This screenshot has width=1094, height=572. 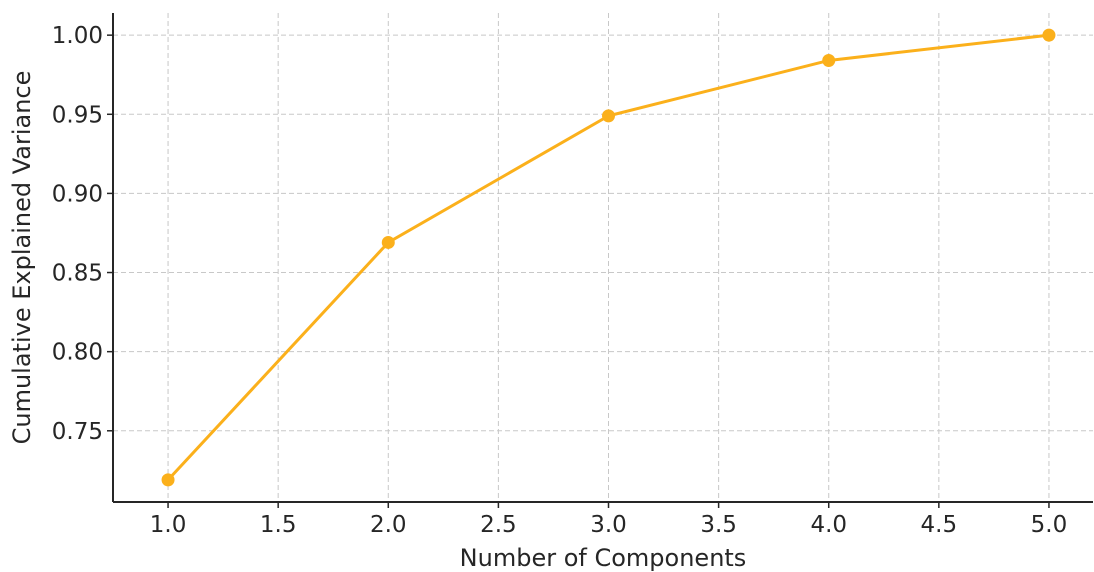 I want to click on x-tick-label: 1.0, so click(x=168, y=525).